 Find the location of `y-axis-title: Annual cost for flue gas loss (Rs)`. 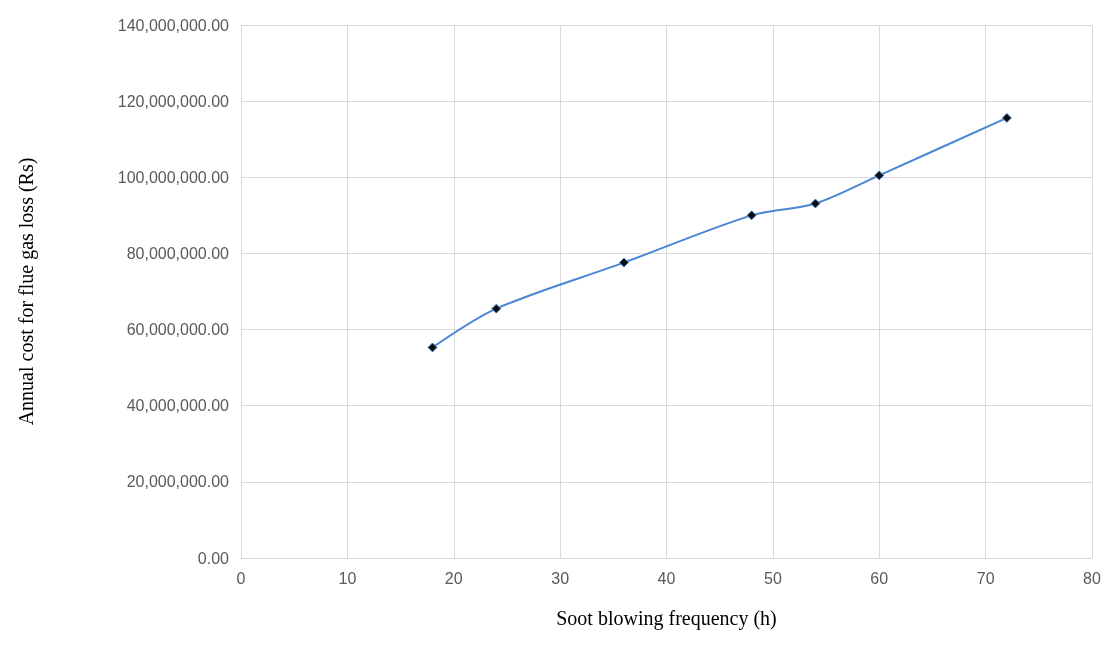

y-axis-title: Annual cost for flue gas loss (Rs) is located at coordinates (26, 291).